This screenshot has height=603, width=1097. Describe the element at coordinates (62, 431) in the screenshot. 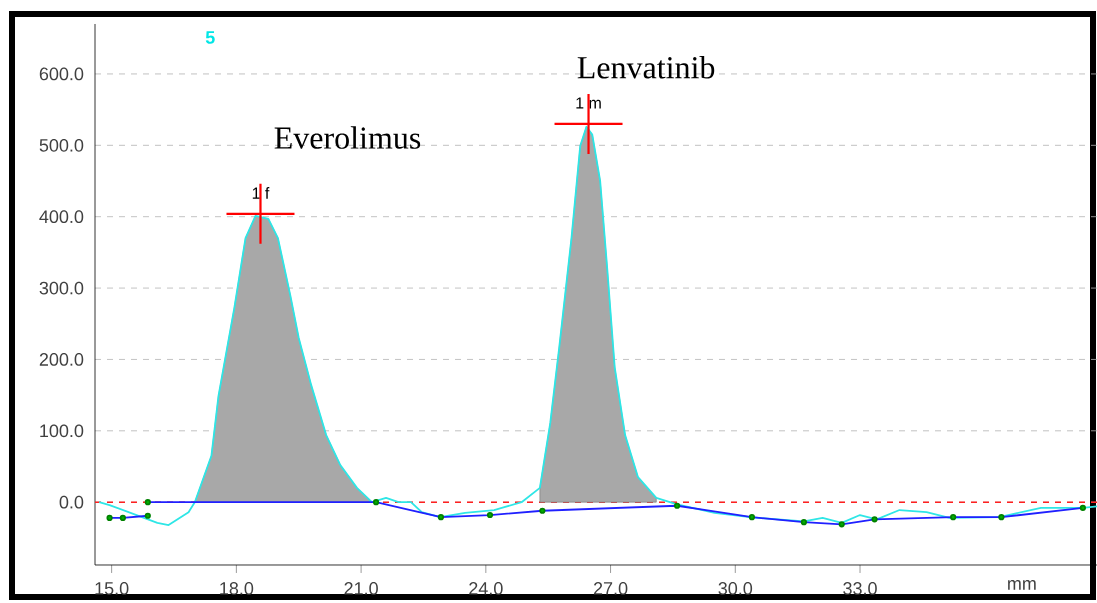

I see `y-tick-label: 100.0` at that location.